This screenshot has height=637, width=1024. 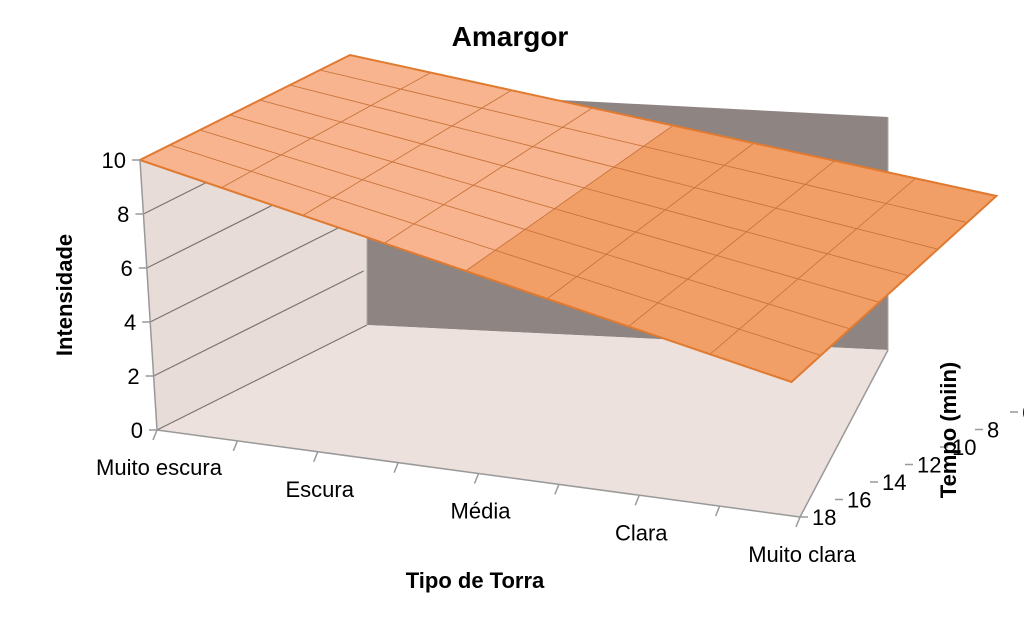 What do you see at coordinates (137, 430) in the screenshot?
I see `z-tick-label: 0` at bounding box center [137, 430].